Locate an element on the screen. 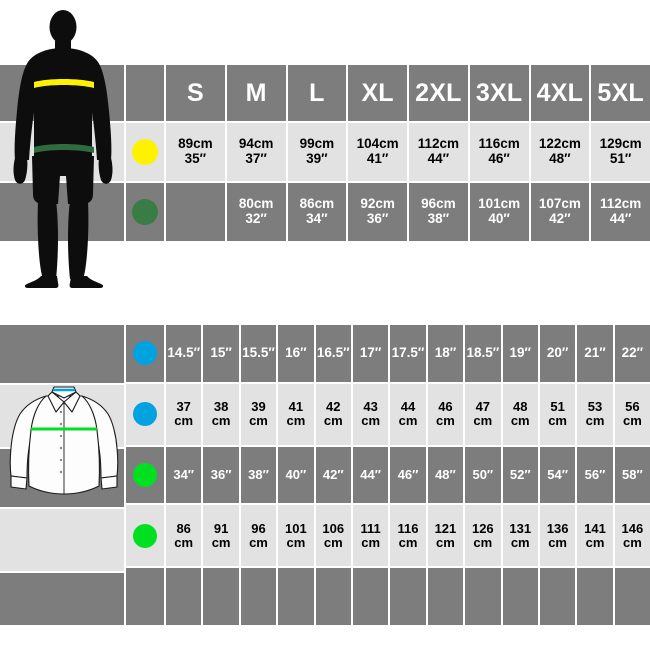 This screenshot has height=650, width=650. collar-header-6: 17.5″ is located at coordinates (408, 353).